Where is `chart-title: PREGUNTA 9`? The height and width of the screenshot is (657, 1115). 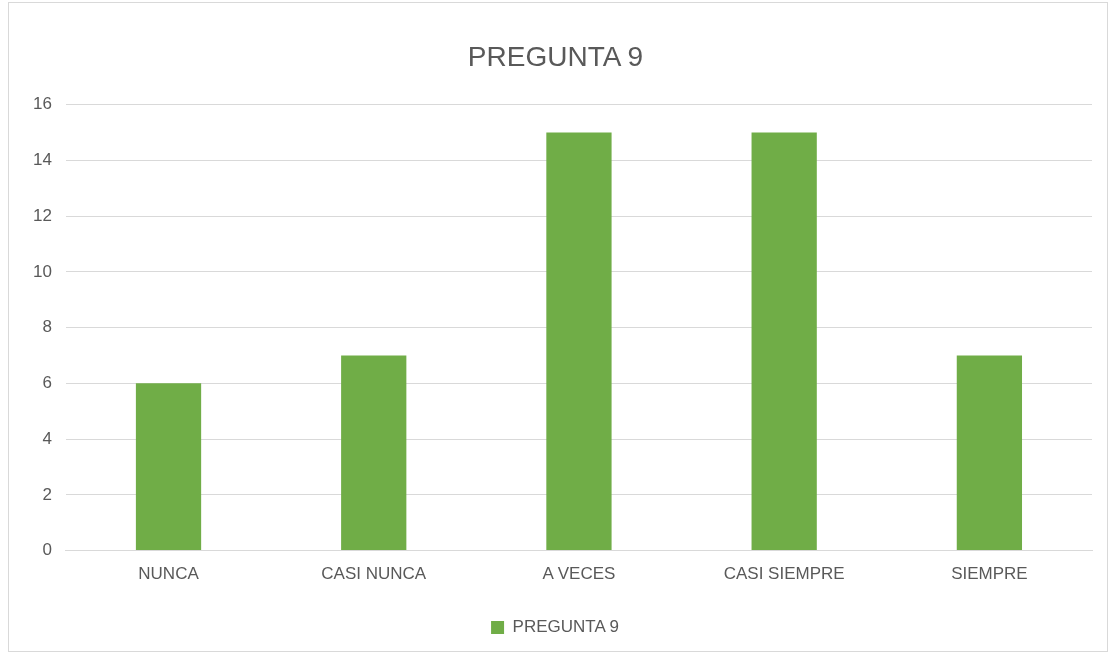 chart-title: PREGUNTA 9 is located at coordinates (555, 56).